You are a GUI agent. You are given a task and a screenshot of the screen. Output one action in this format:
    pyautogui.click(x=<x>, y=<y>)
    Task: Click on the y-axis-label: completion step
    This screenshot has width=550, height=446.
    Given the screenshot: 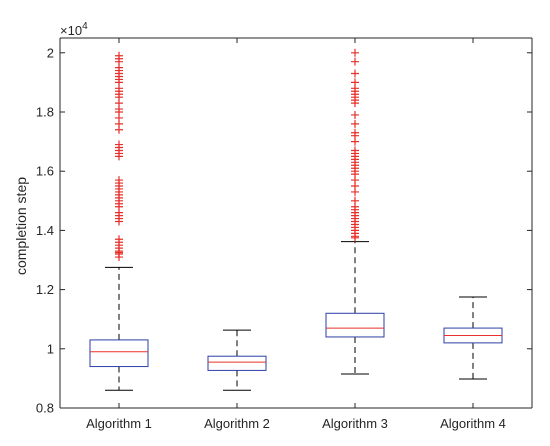 What is the action you would take?
    pyautogui.click(x=21, y=226)
    